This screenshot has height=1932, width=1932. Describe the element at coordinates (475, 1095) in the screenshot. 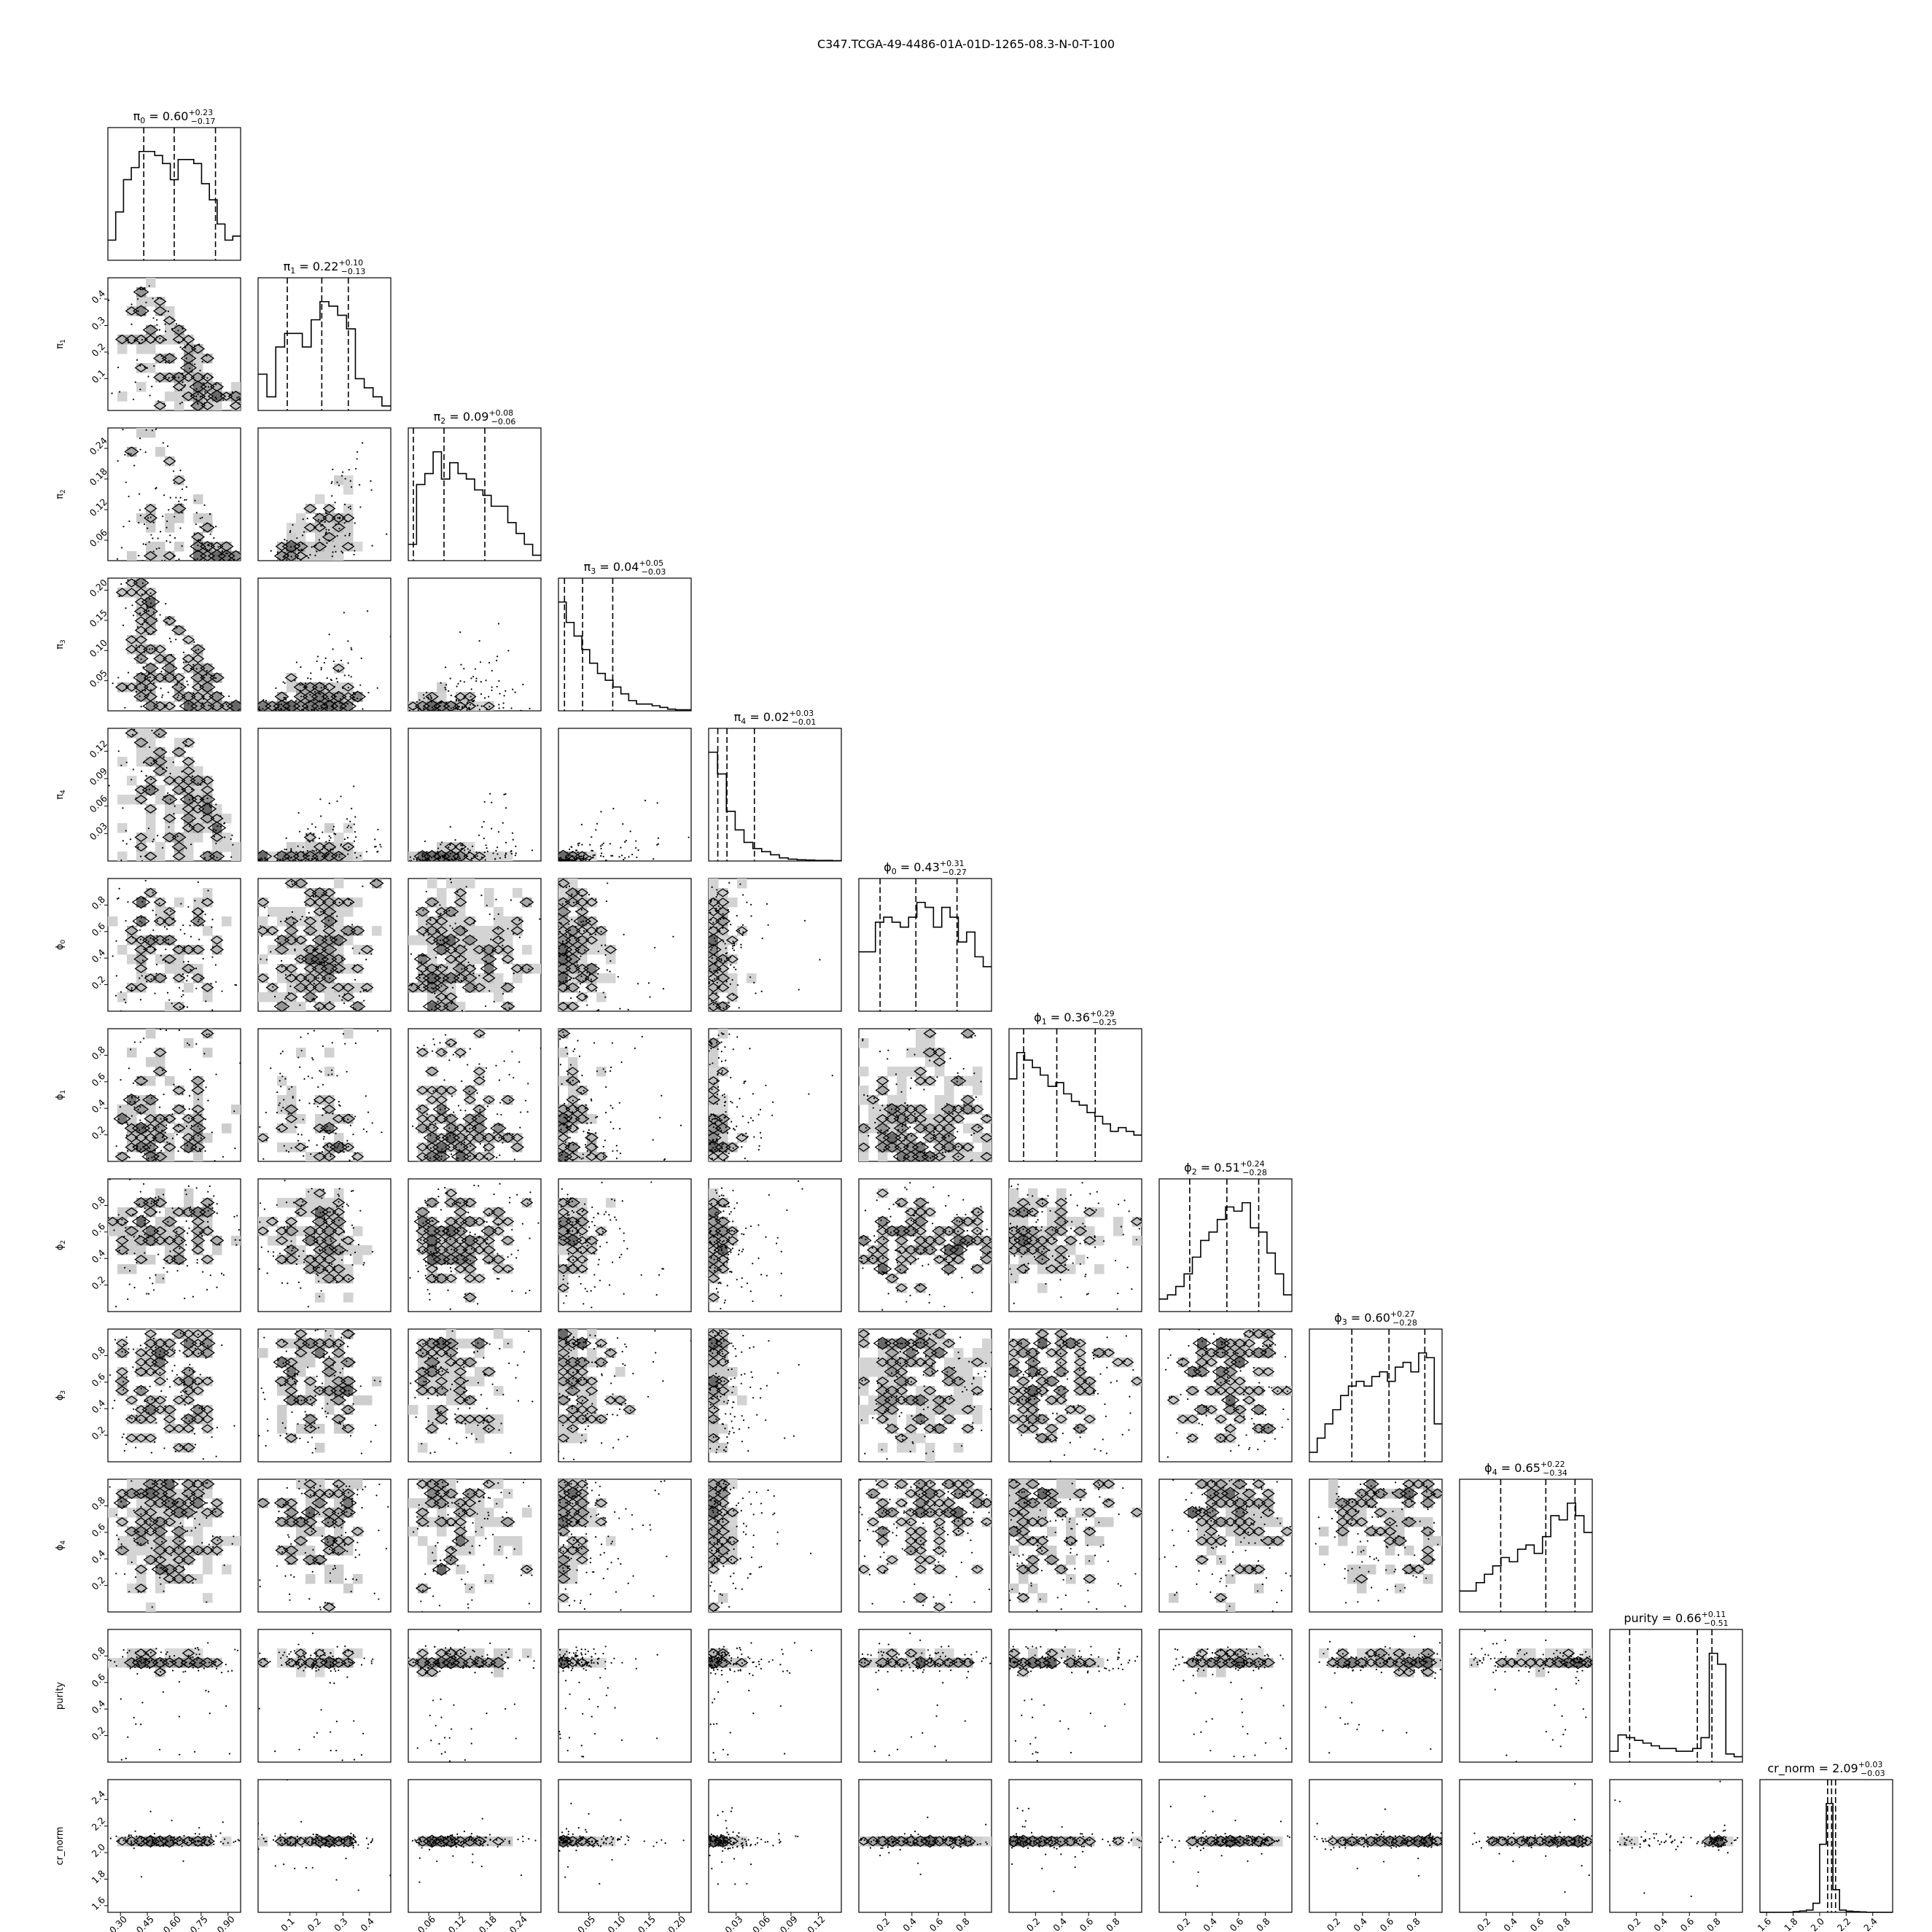

I see `scatter-panel-phi1-vs-pi2` at that location.